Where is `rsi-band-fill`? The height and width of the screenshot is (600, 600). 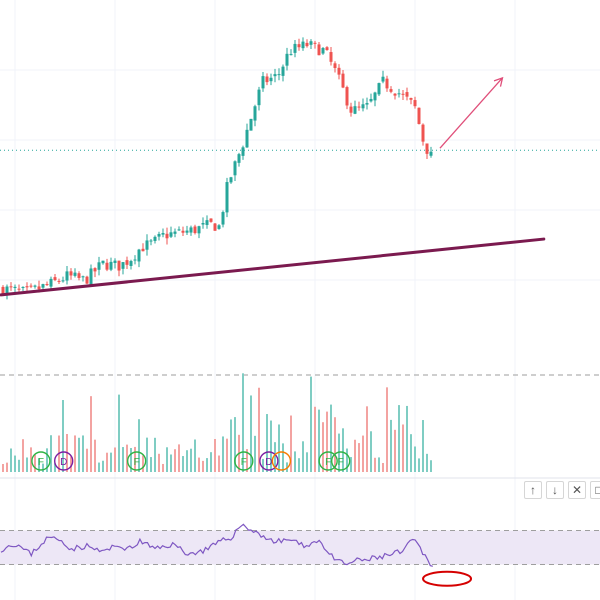
rsi-band-fill is located at coordinates (300, 547).